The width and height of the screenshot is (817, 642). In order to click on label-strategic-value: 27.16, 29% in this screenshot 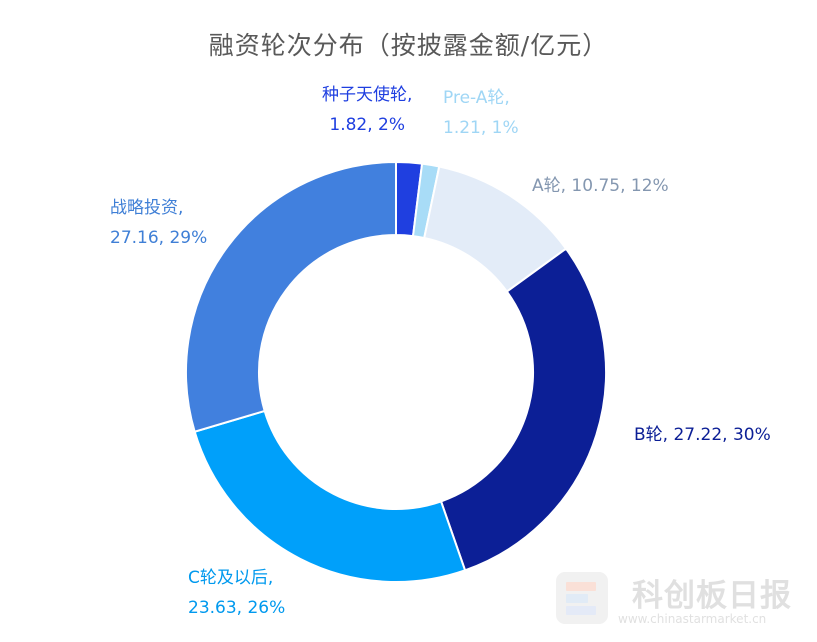, I will do `click(159, 238)`.